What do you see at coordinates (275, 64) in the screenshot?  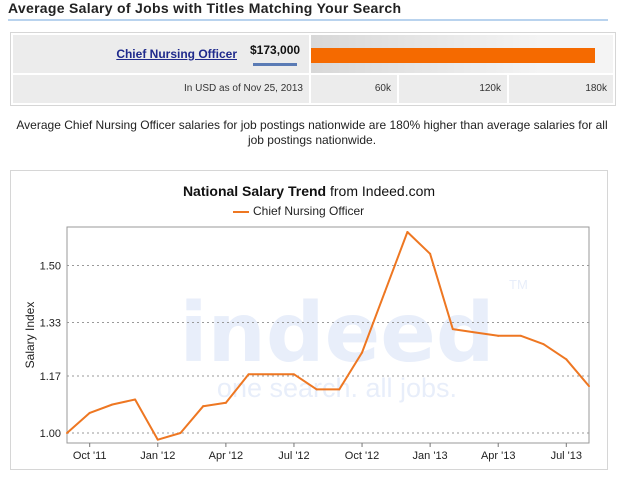 I see `salary-underline` at bounding box center [275, 64].